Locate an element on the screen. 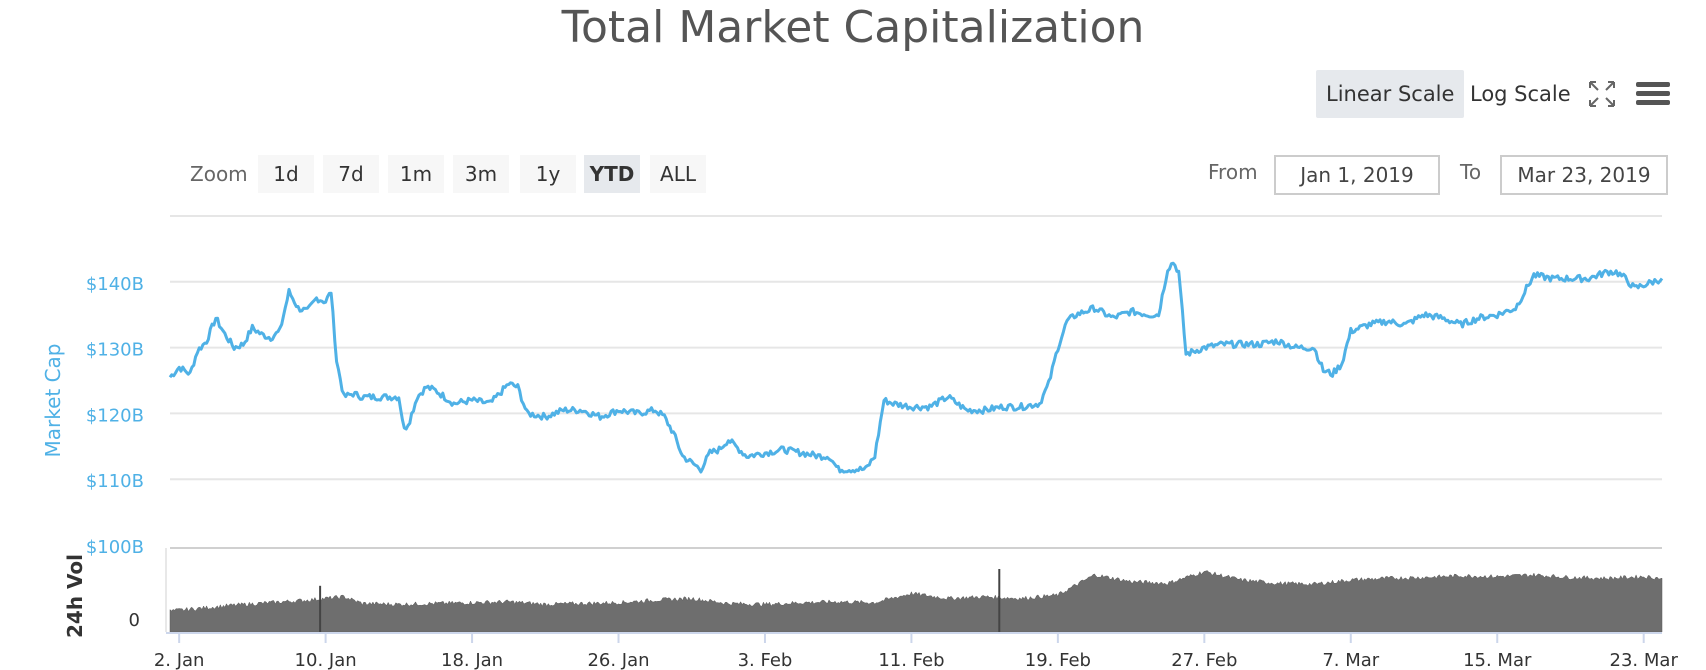  volume-area is located at coordinates (916, 601).